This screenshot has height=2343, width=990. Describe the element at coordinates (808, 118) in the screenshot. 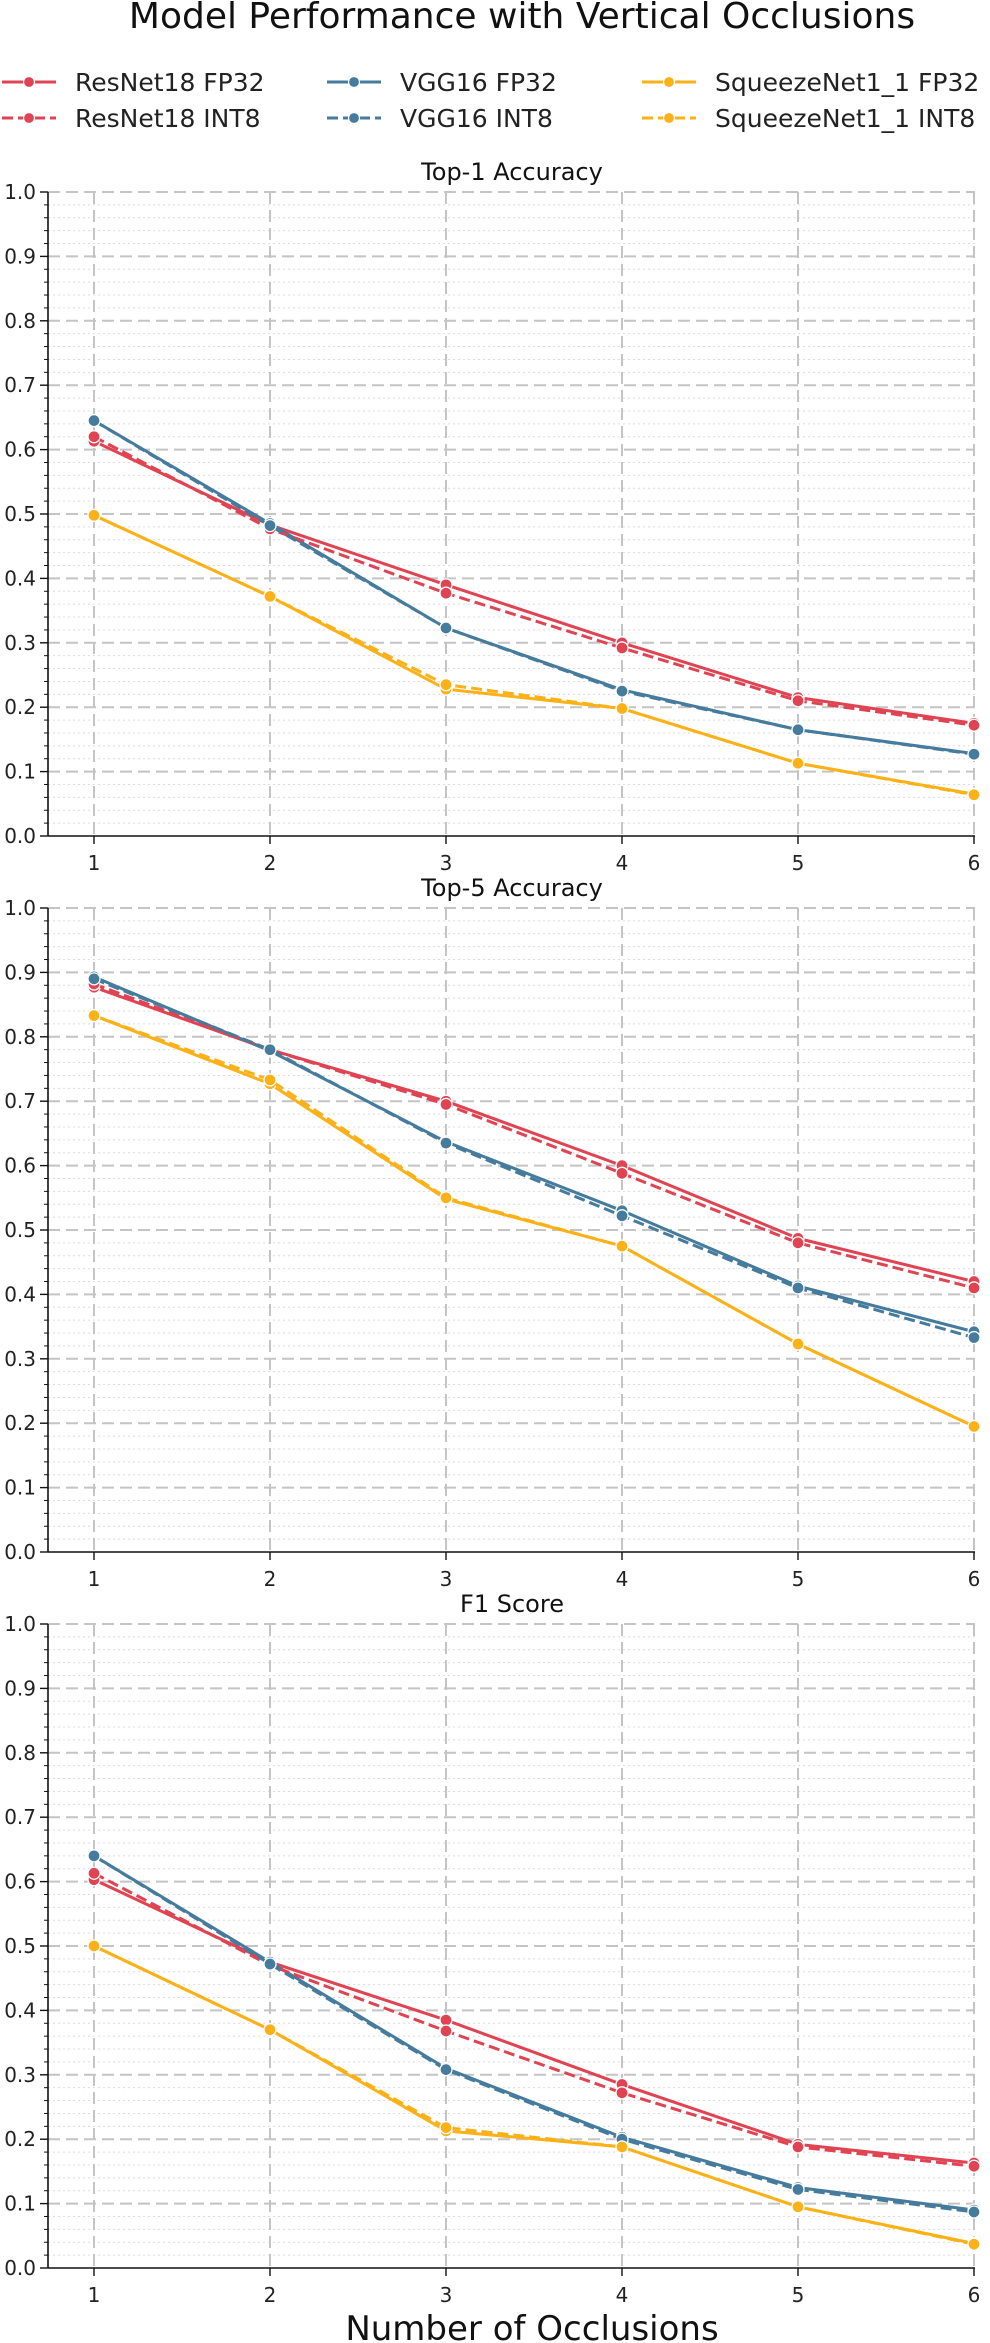

I see `legend-entry-squeezenet1-1-int8: SqueezeNet1_1 INT8` at that location.